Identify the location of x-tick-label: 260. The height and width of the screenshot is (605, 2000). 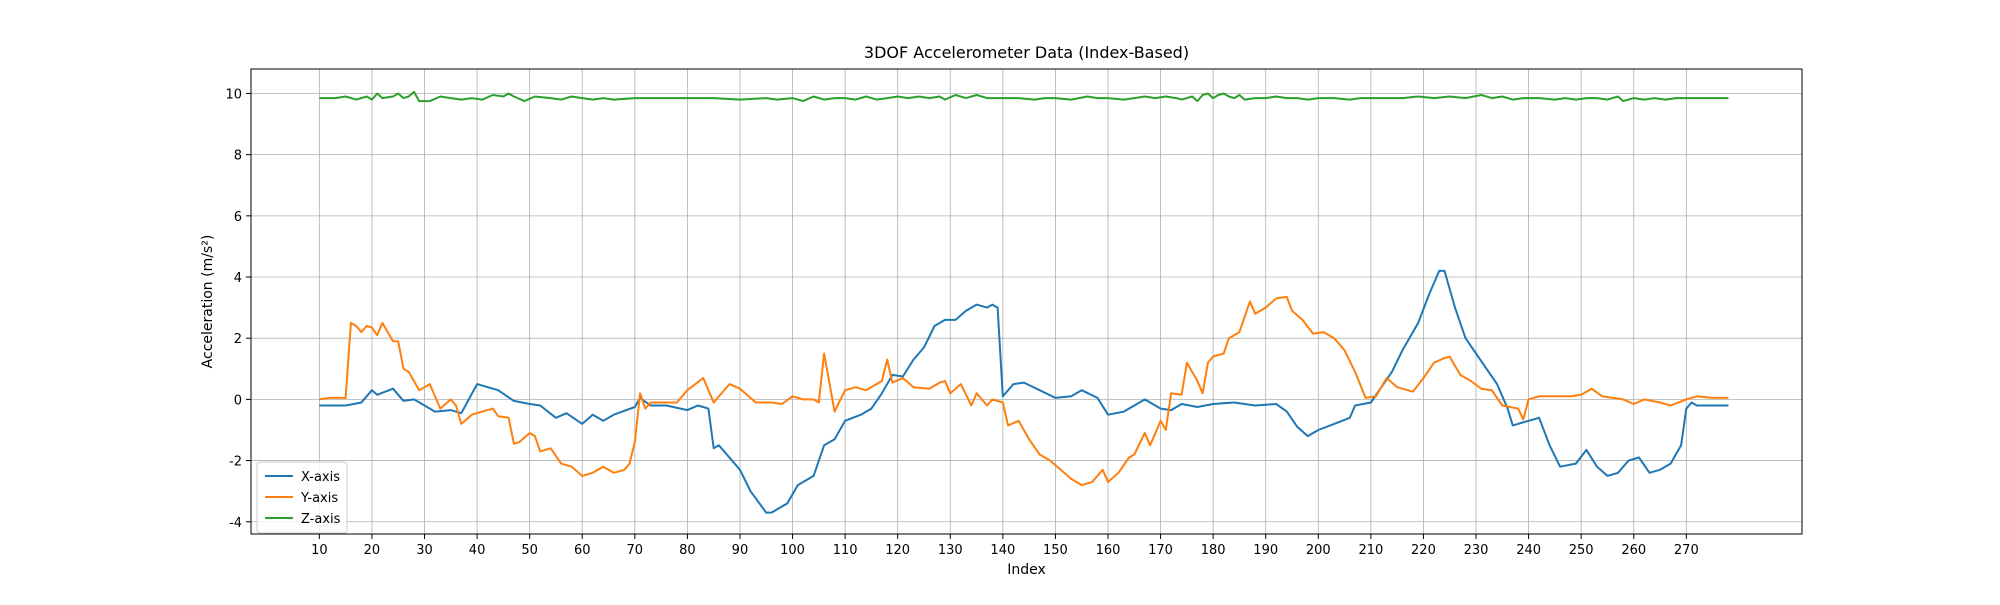
(1633, 550).